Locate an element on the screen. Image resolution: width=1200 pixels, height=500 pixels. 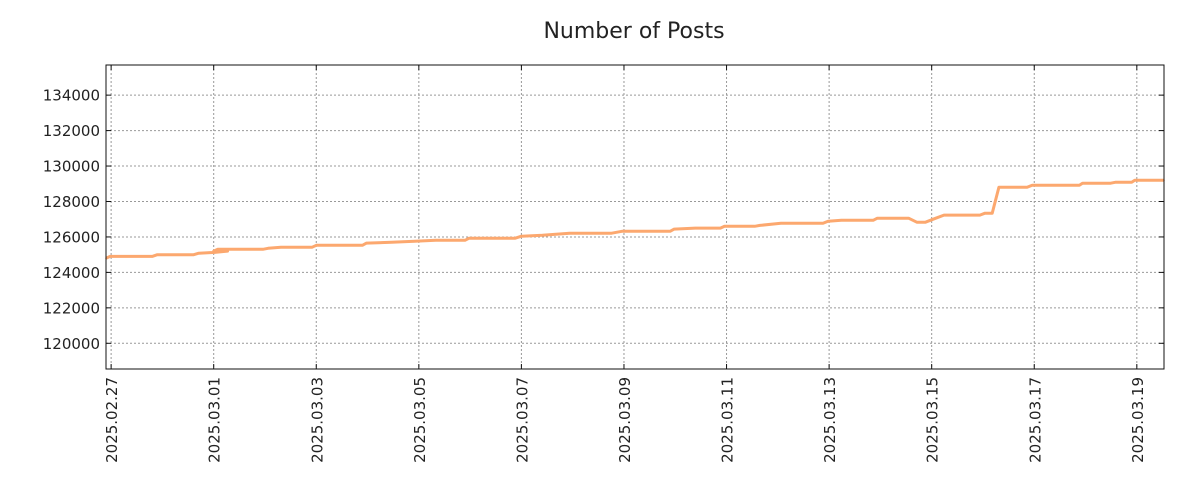
chart-title: Number of Posts is located at coordinates (633, 31).